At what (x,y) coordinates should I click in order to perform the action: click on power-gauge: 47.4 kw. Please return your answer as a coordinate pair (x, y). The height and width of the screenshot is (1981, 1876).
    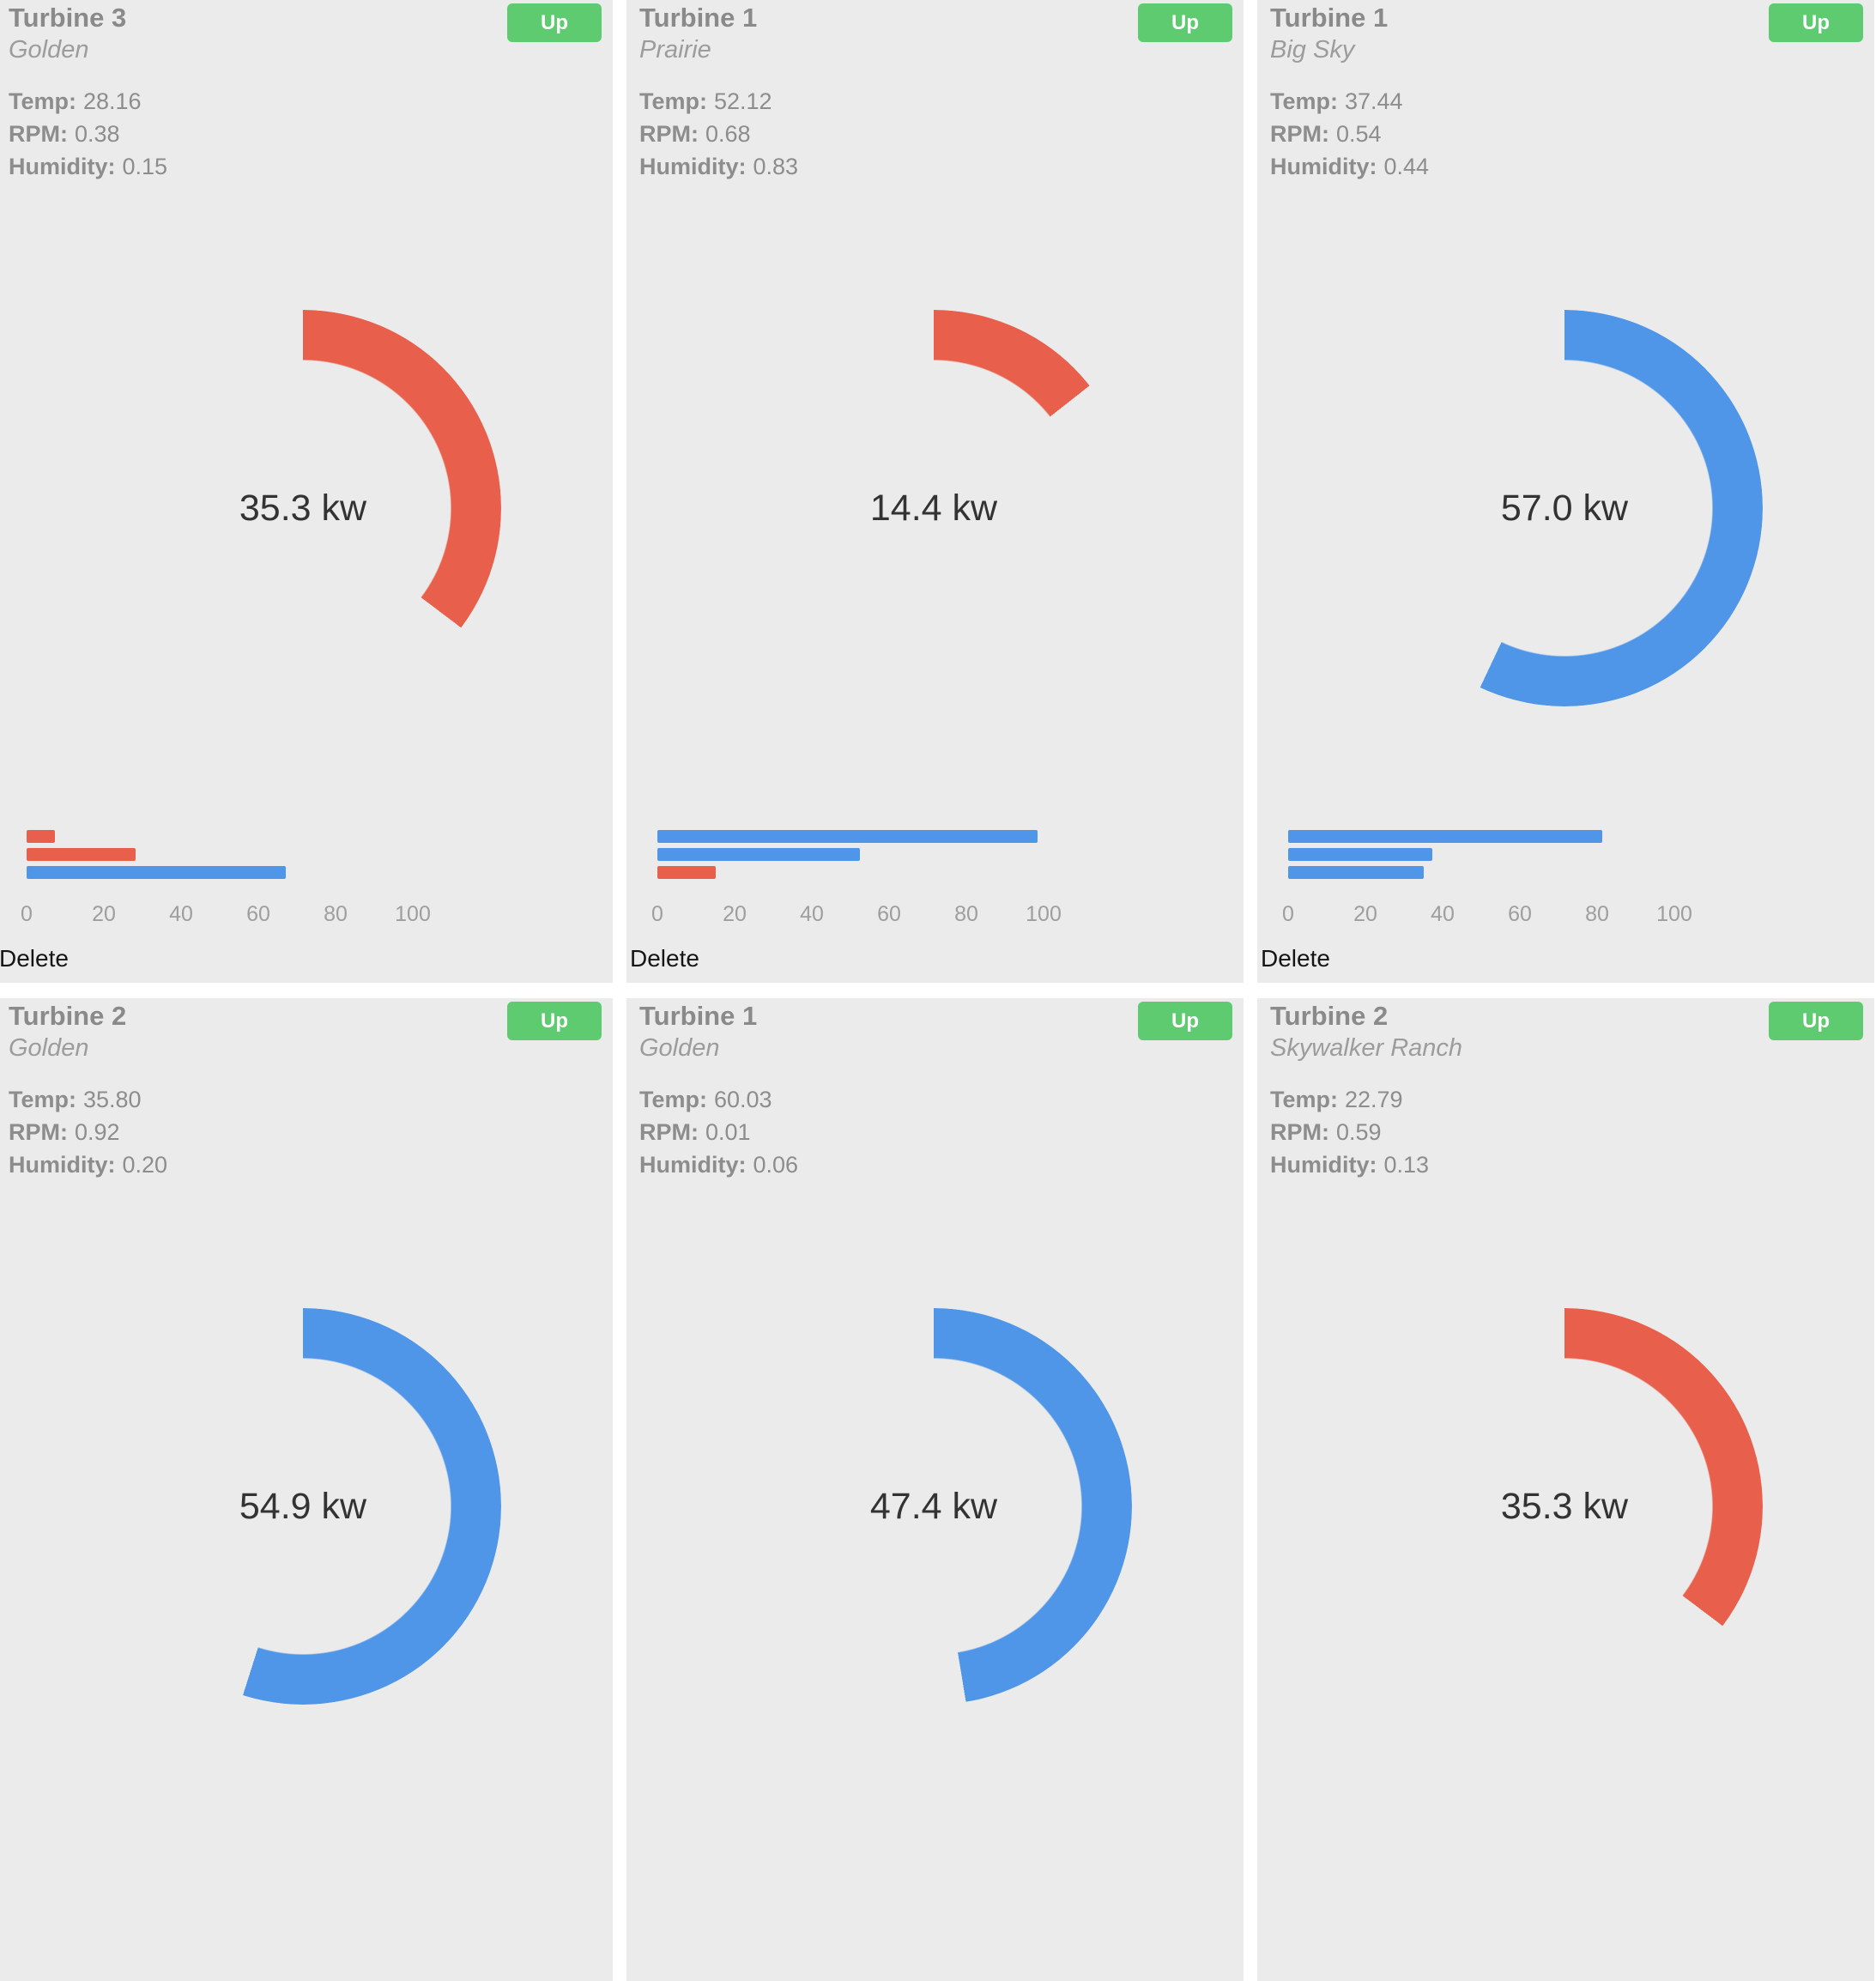
    Looking at the image, I should click on (933, 1506).